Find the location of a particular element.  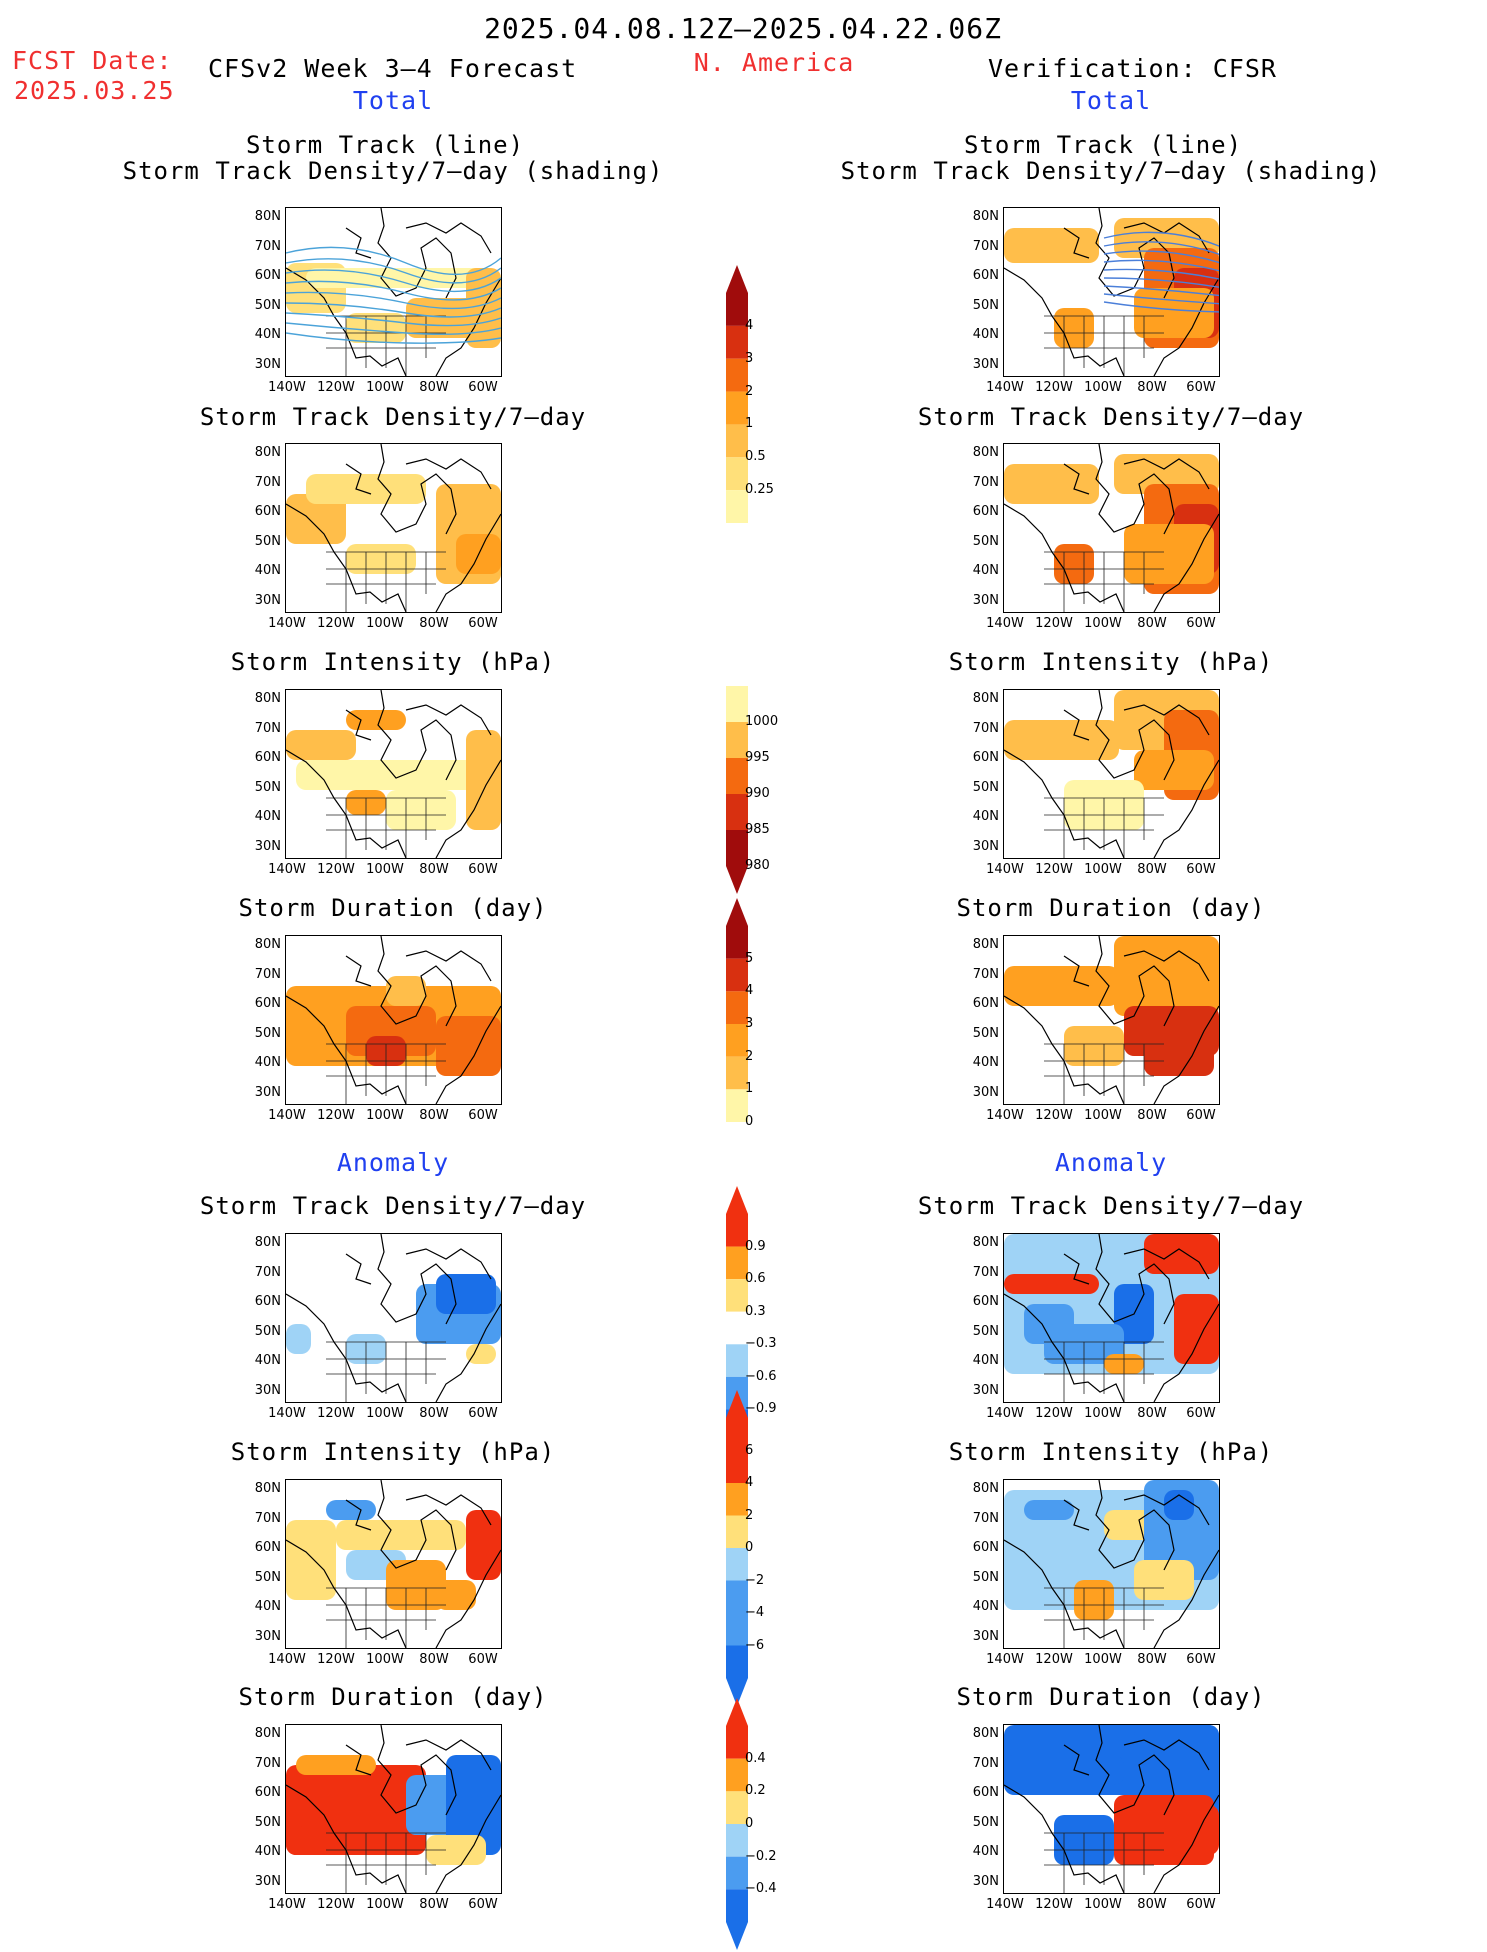

colorbar-intensity-total is located at coordinates (737, 790).